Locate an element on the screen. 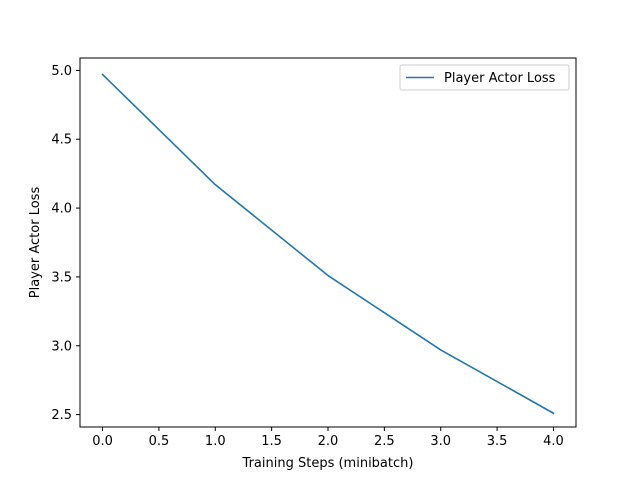 Image resolution: width=640 pixels, height=484 pixels. y-axis-label: Player Actor Loss is located at coordinates (35, 243).